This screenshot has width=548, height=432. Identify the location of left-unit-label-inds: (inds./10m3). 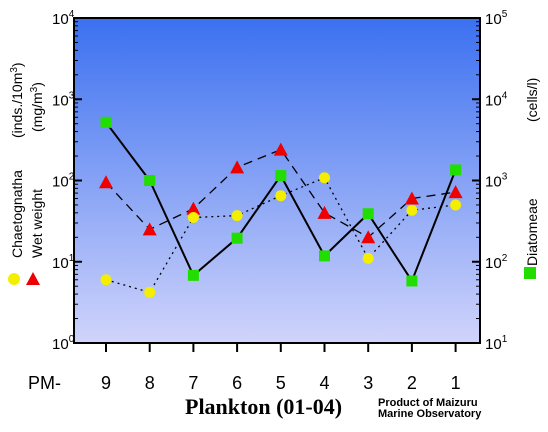
(17, 100).